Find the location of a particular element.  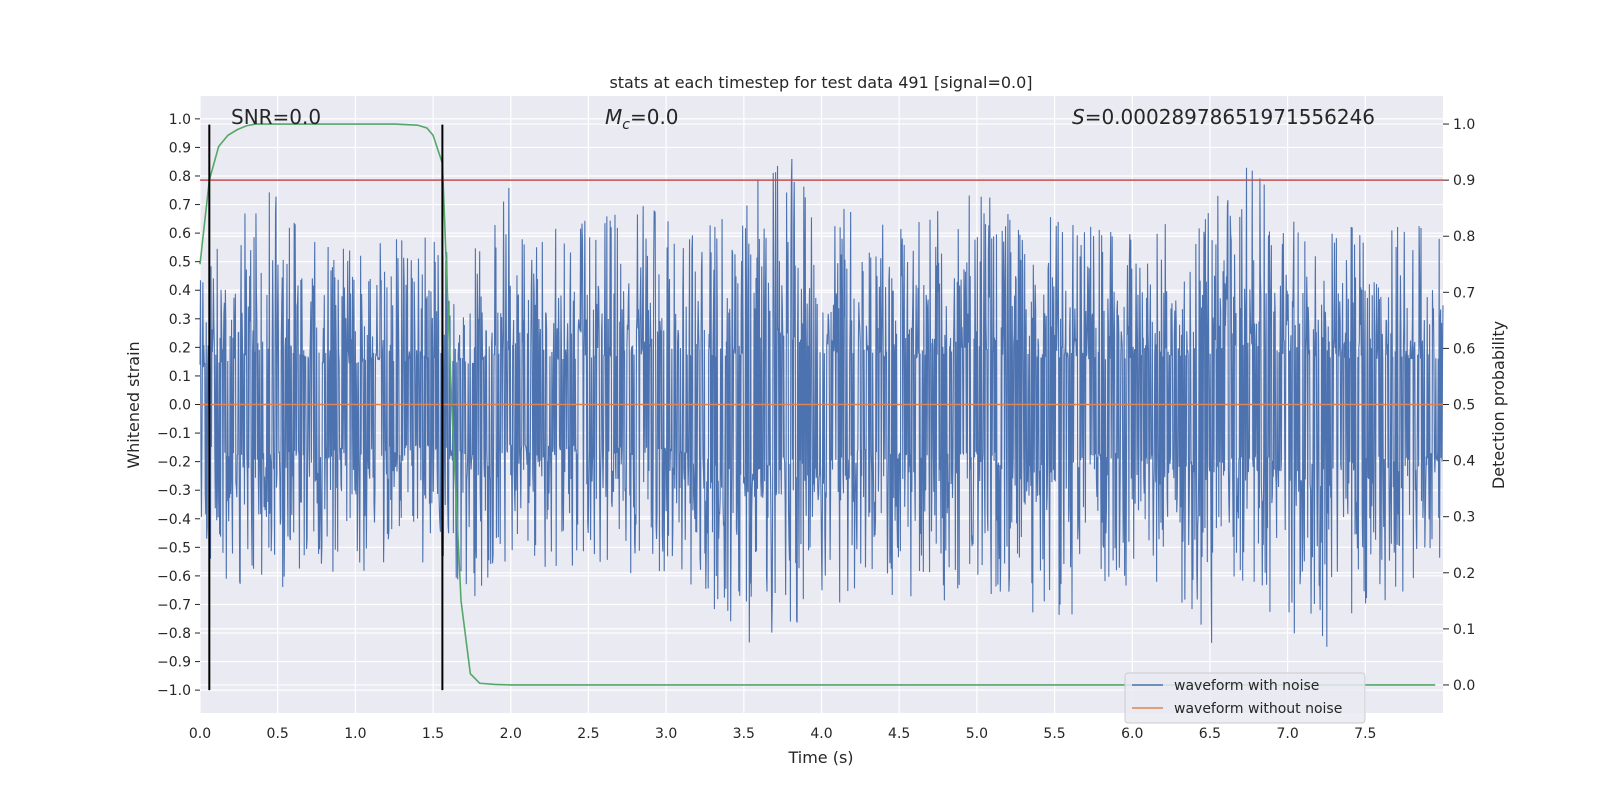

y-tick-label-right: 0.9 is located at coordinates (1464, 181).